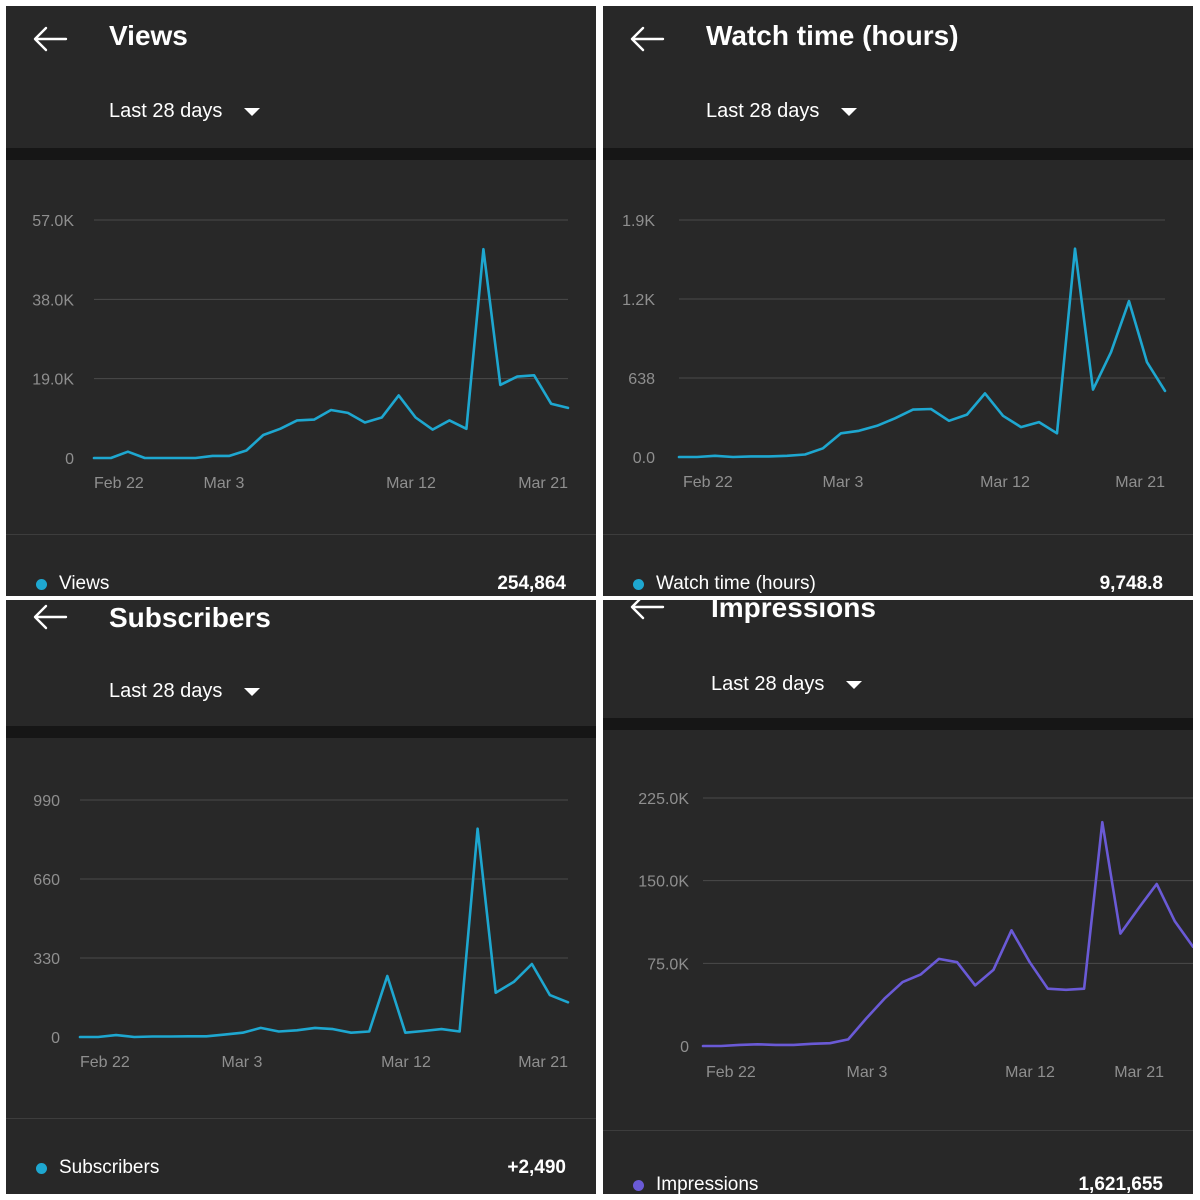 This screenshot has width=1200, height=1200. What do you see at coordinates (301, 1168) in the screenshot?
I see `legend-row: Subscribers +2,490` at bounding box center [301, 1168].